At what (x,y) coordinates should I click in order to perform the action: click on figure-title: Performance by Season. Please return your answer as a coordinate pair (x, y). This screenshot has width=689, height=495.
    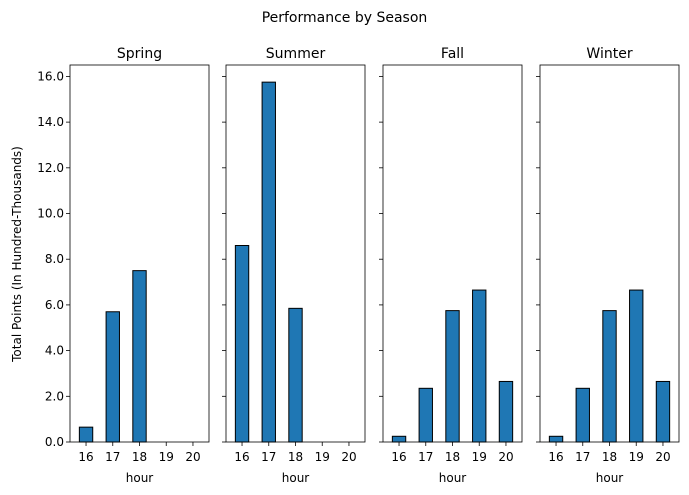
    Looking at the image, I should click on (345, 18).